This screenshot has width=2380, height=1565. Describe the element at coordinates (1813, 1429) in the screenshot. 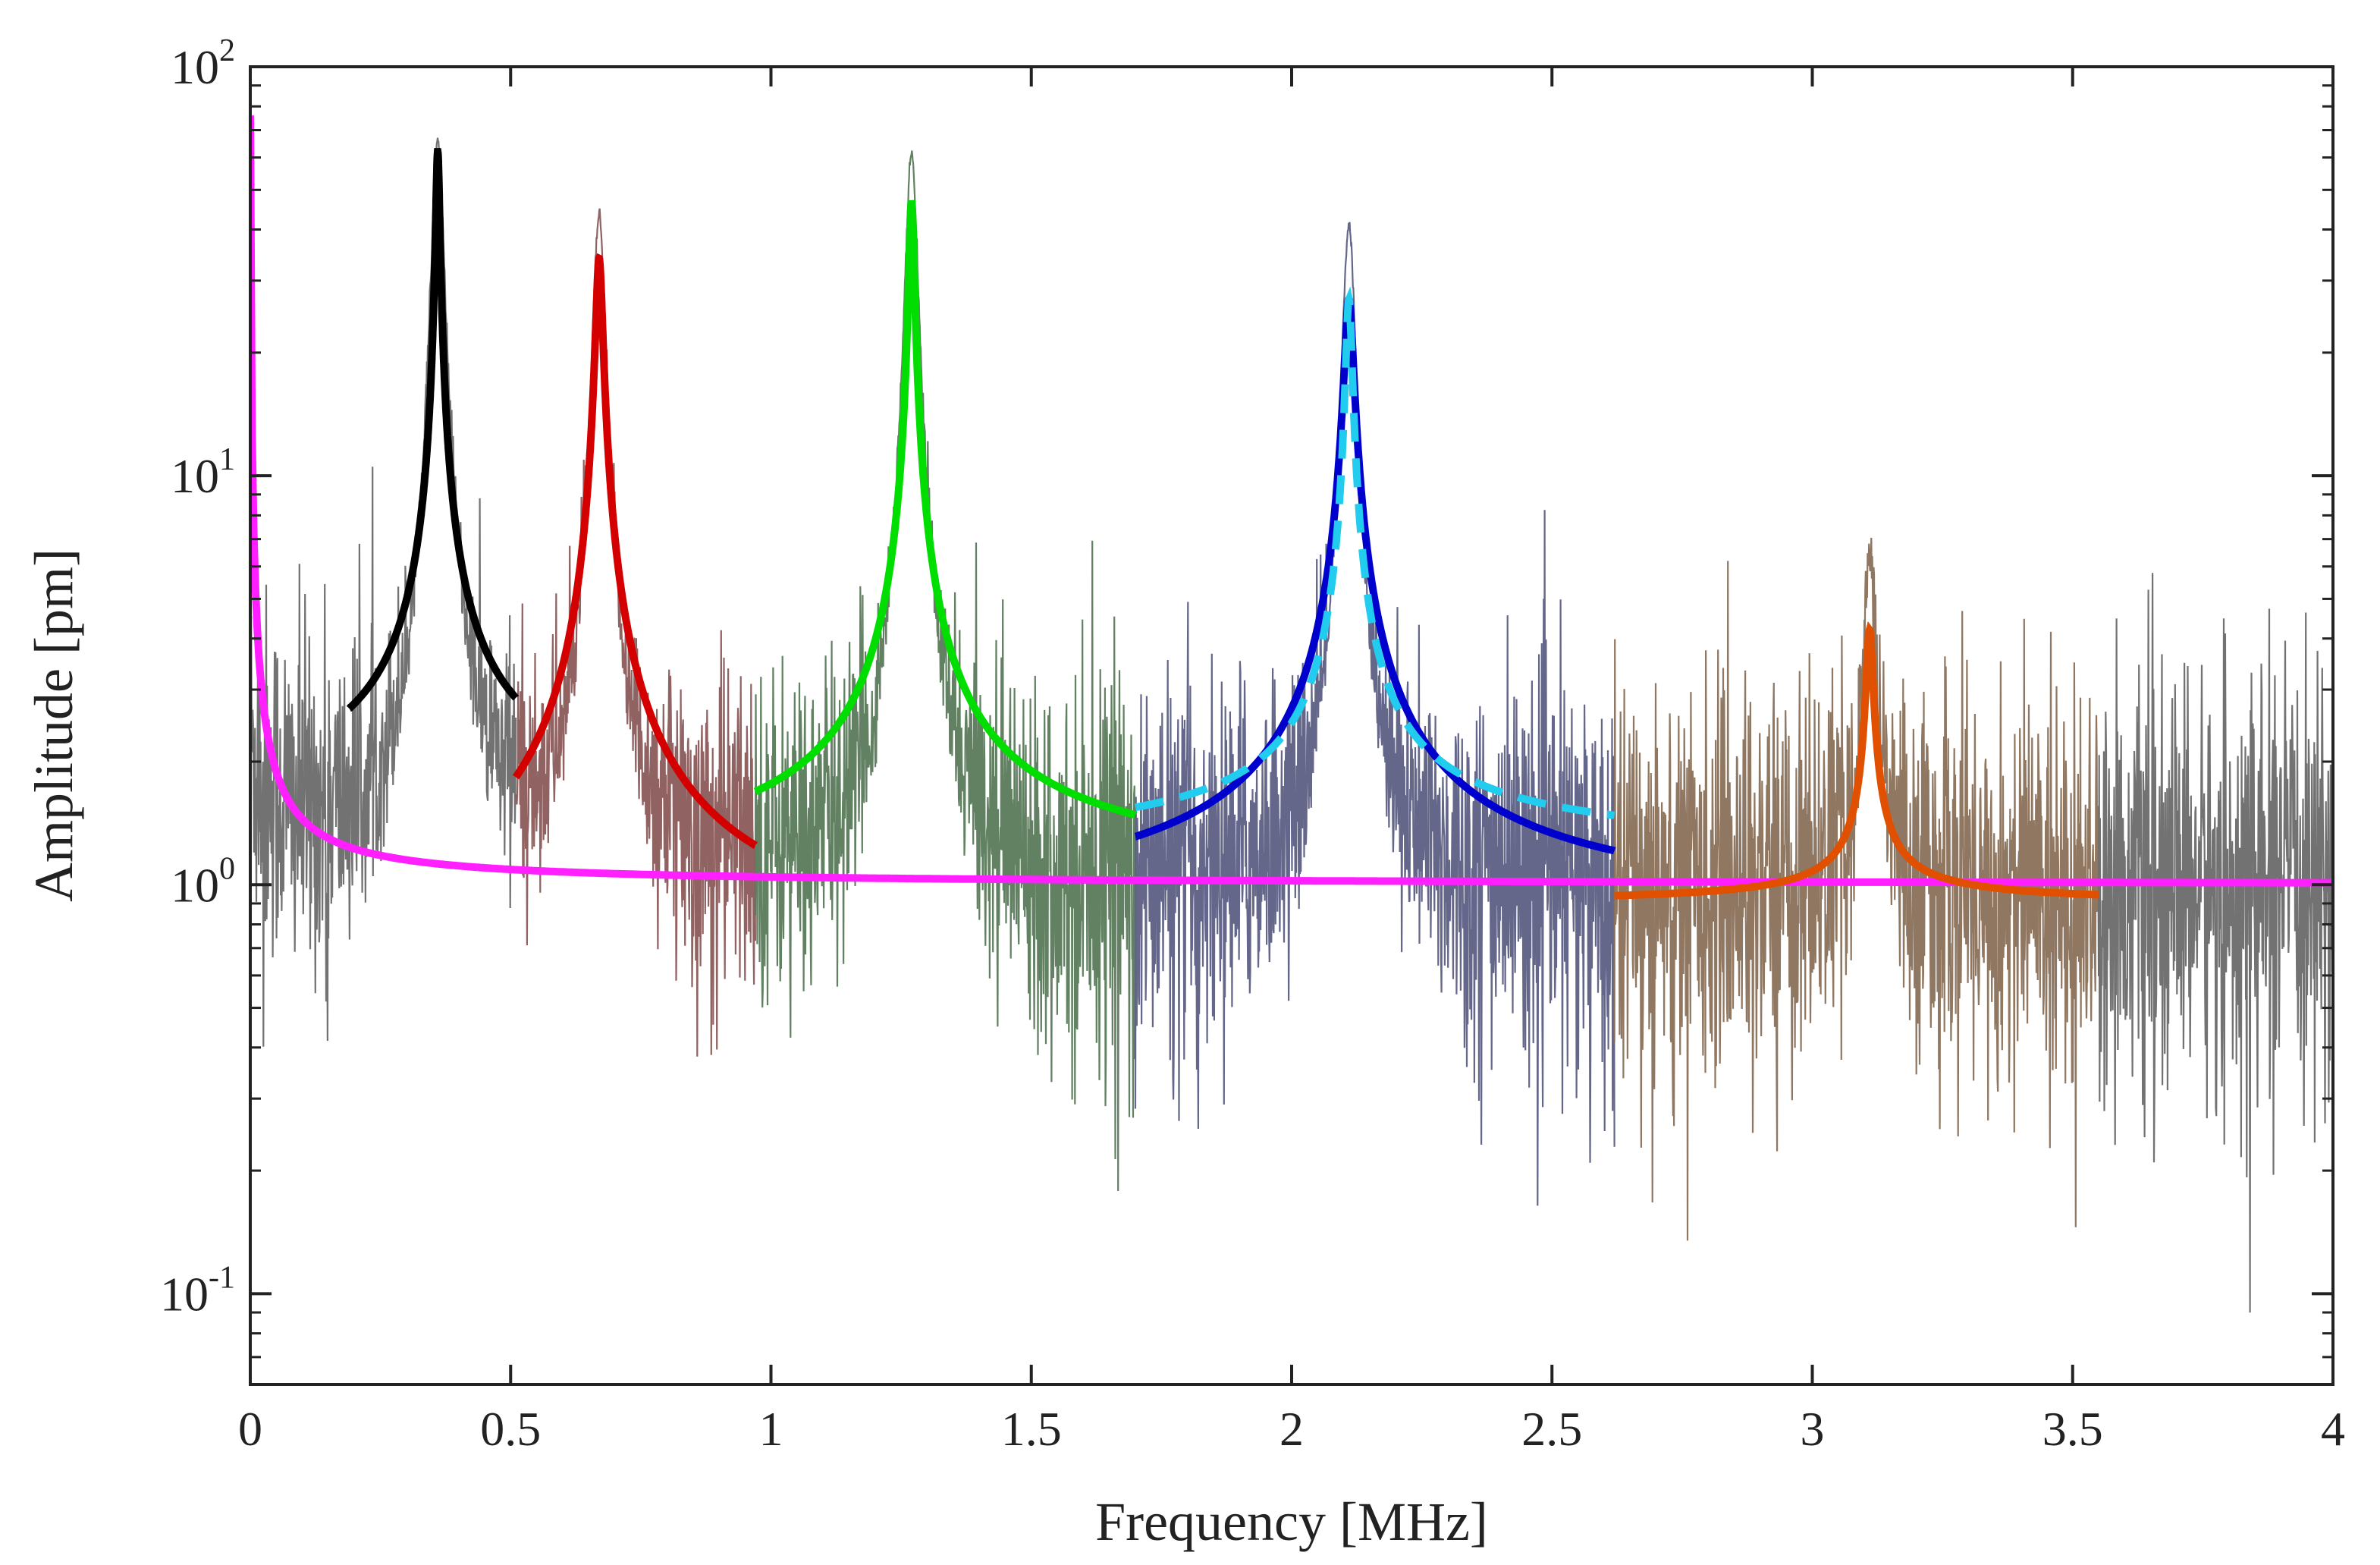

I see `x-tick-label: 3` at that location.